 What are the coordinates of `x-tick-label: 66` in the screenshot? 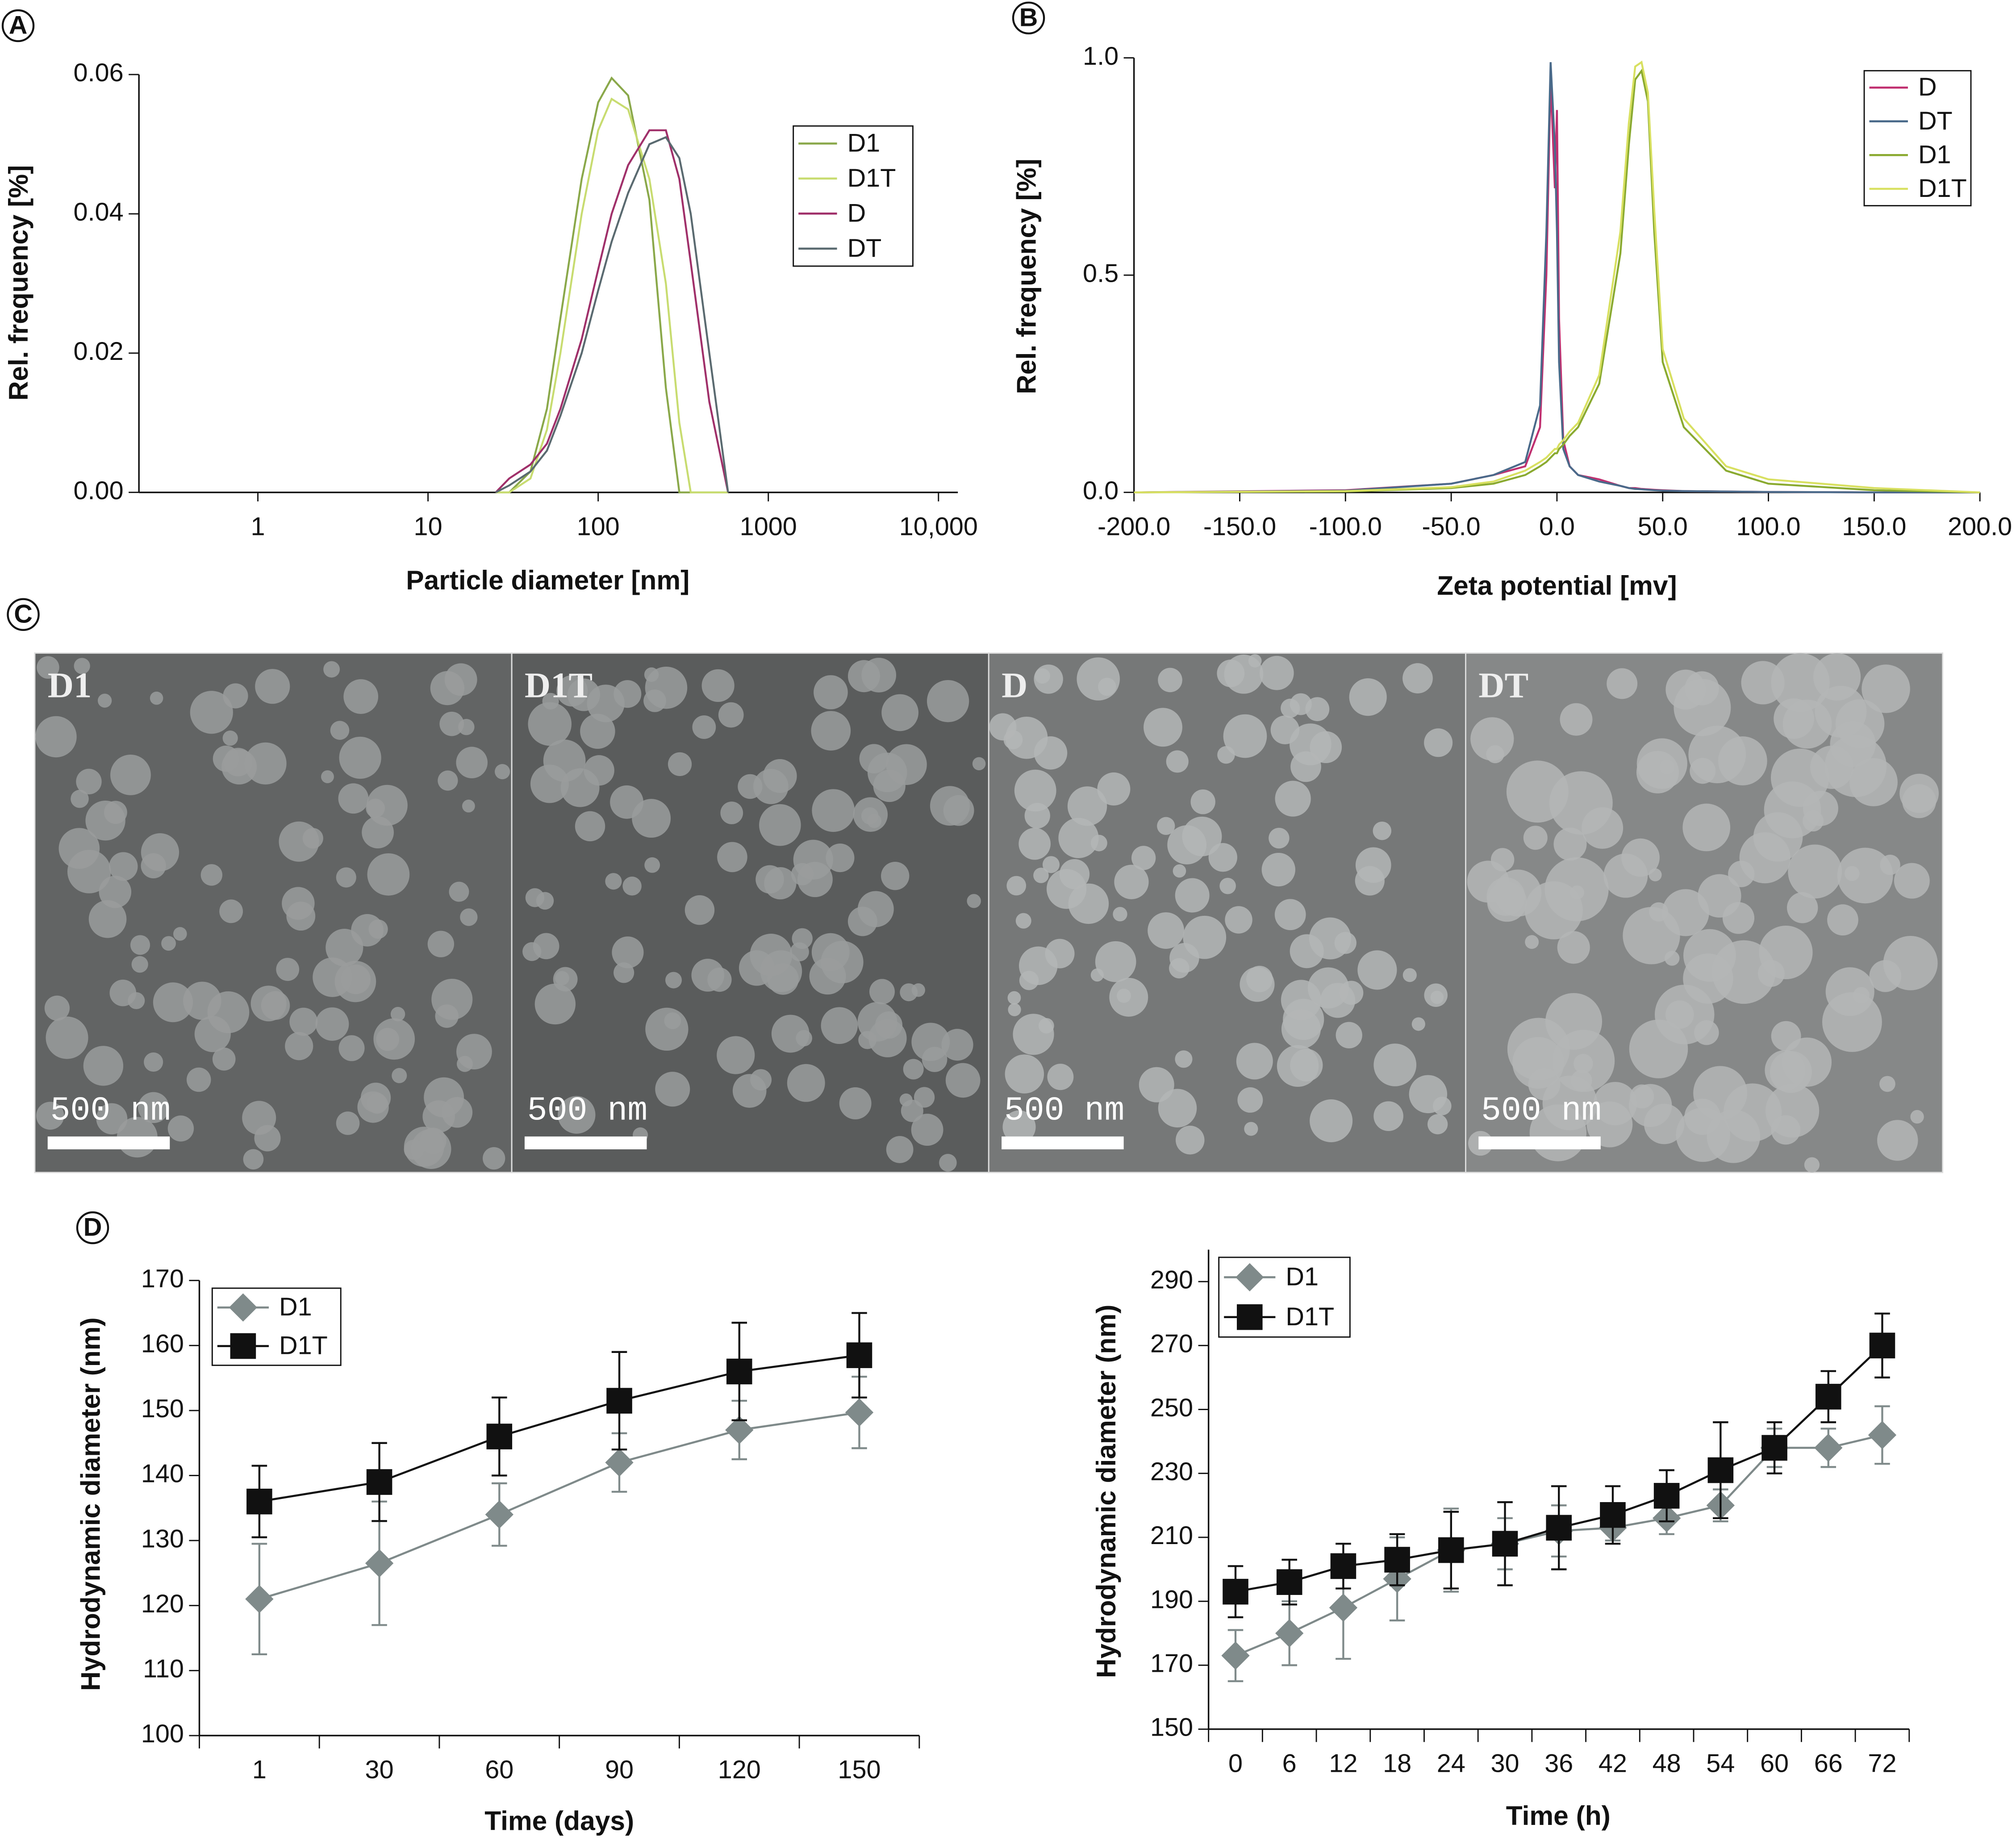 It's located at (1829, 1763).